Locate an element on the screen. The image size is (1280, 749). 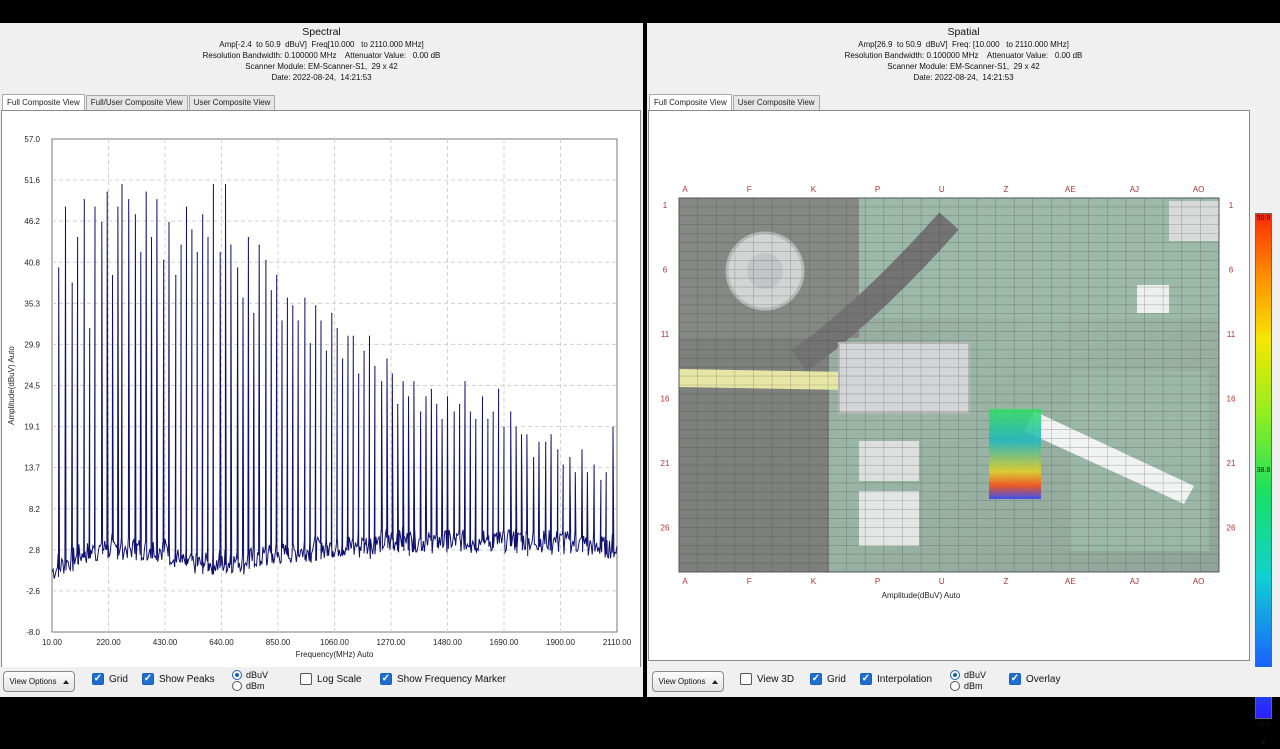
chevron-down-icon: ▼ is located at coordinates (1263, 742).